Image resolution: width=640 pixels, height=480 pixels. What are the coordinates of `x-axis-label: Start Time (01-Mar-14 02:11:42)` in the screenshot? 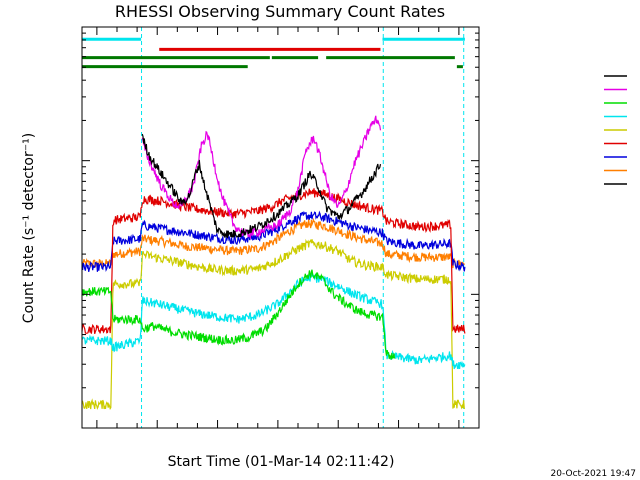 It's located at (281, 462).